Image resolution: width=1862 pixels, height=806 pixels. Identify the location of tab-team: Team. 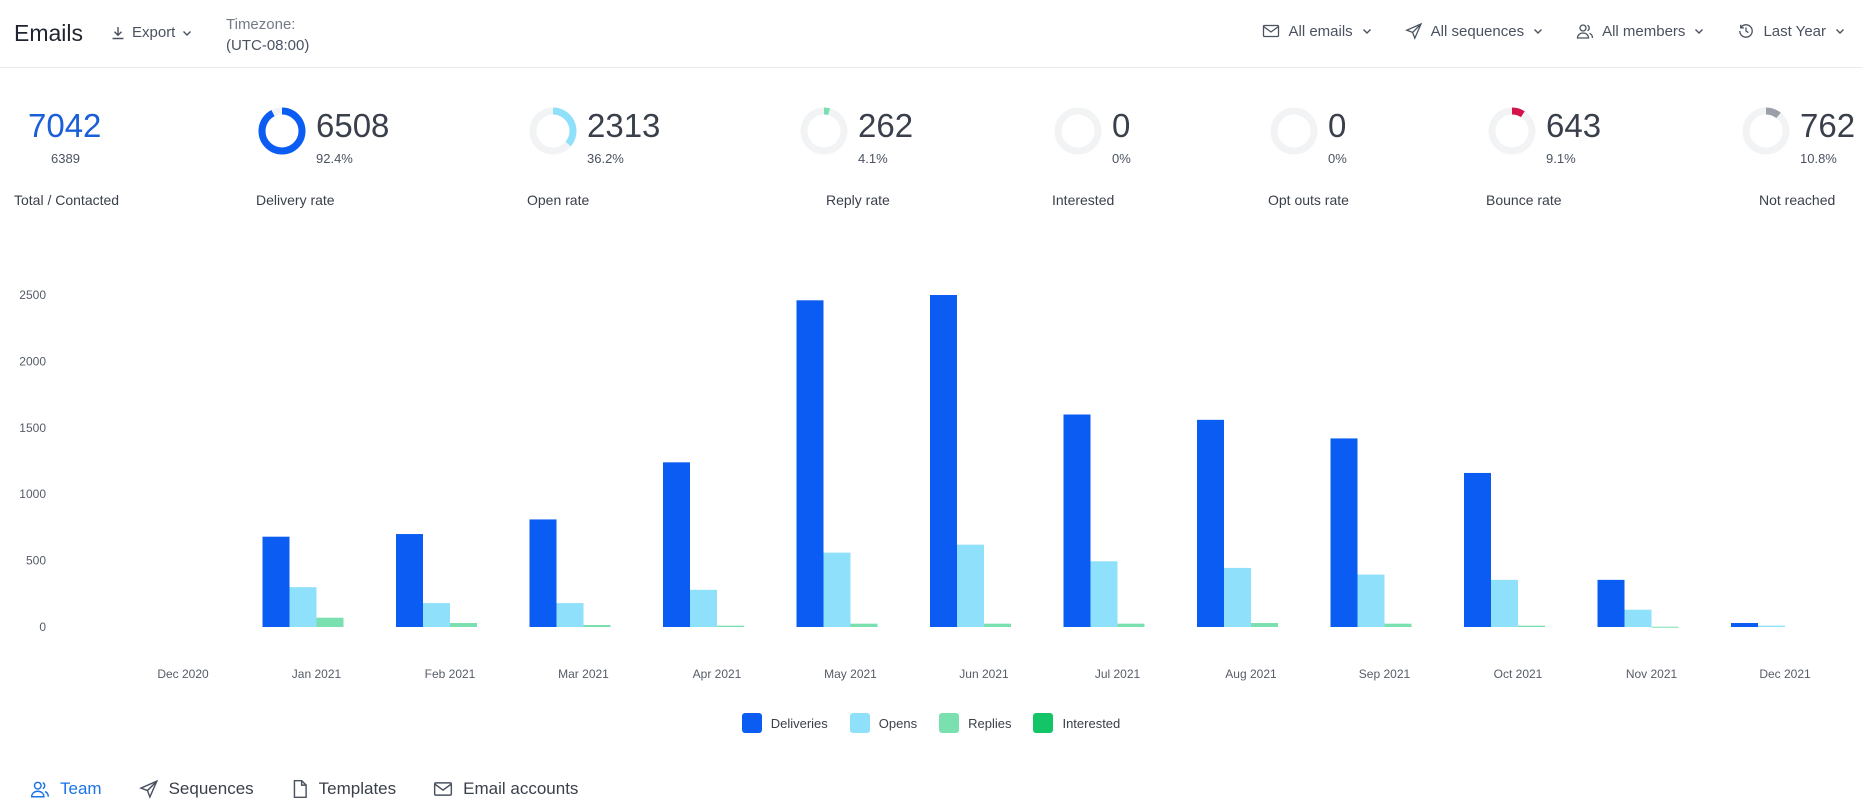
(66, 789).